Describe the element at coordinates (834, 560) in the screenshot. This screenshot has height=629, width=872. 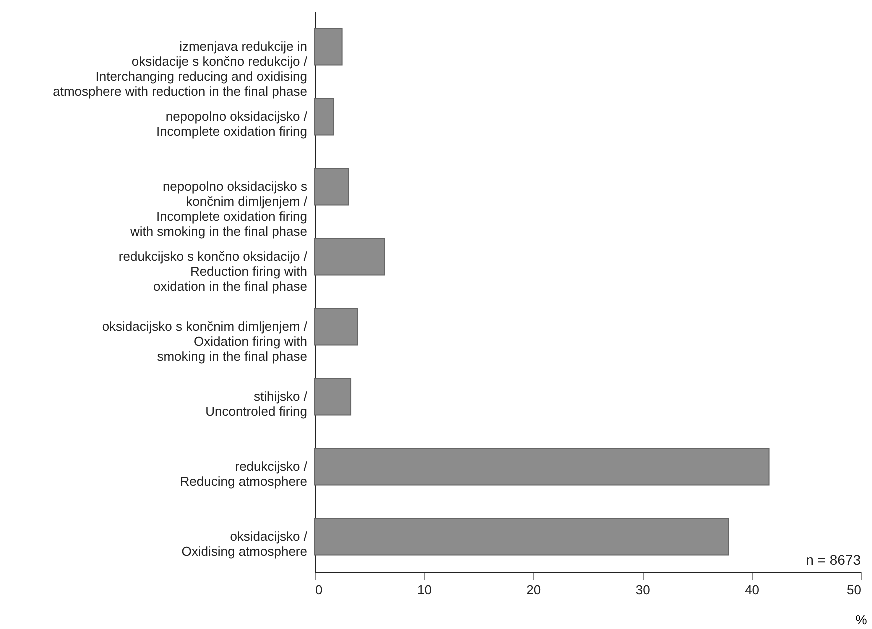
I see `annotation: n = 8673` at that location.